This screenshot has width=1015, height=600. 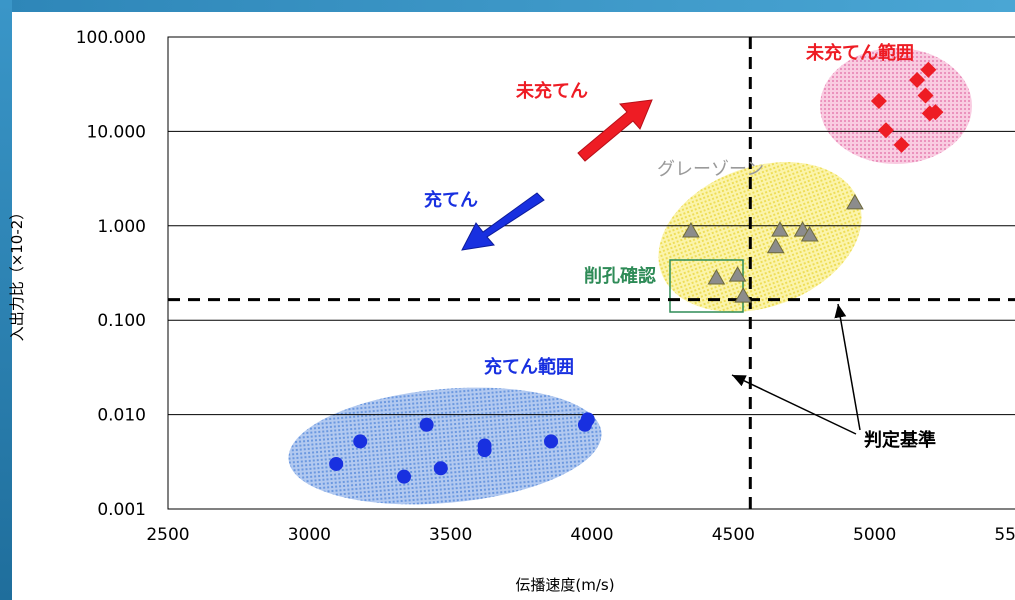 What do you see at coordinates (591, 535) in the screenshot?
I see `x-tick-label: 4000` at bounding box center [591, 535].